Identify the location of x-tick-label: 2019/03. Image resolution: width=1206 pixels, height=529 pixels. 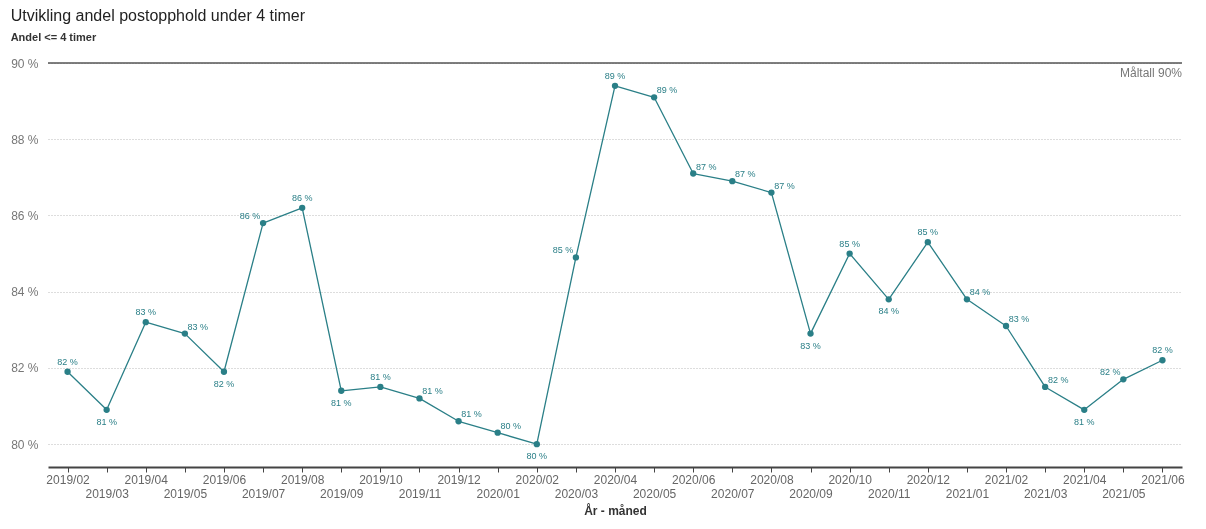
(107, 493).